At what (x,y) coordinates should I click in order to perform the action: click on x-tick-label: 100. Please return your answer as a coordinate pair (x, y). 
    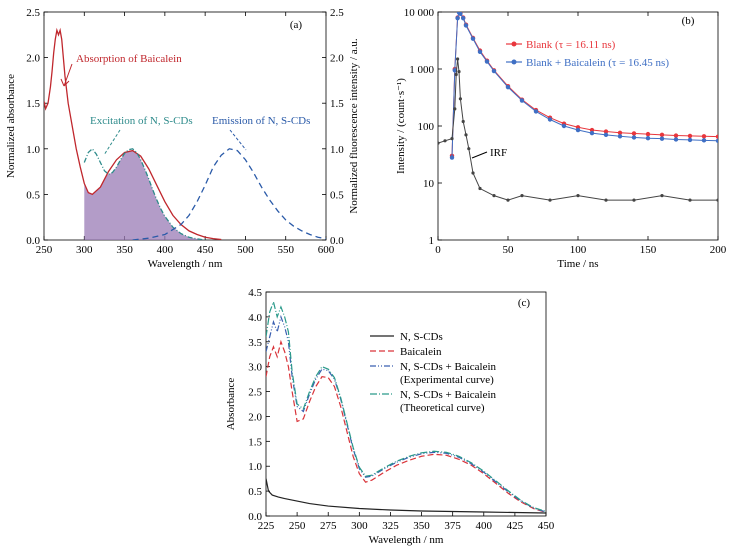
    Looking at the image, I should click on (578, 250).